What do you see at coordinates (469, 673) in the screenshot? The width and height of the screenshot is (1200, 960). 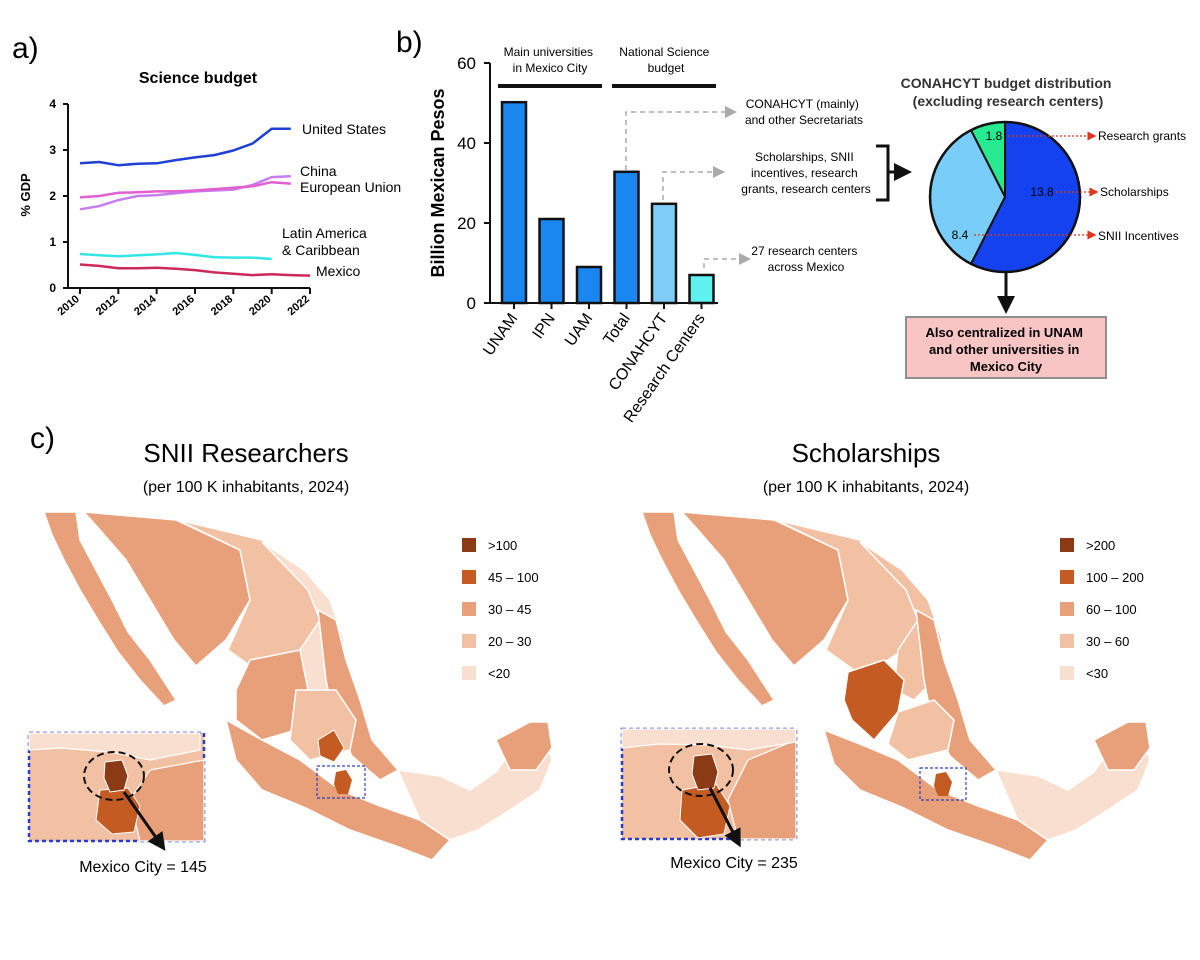 I see `legend-swatch-lt20` at bounding box center [469, 673].